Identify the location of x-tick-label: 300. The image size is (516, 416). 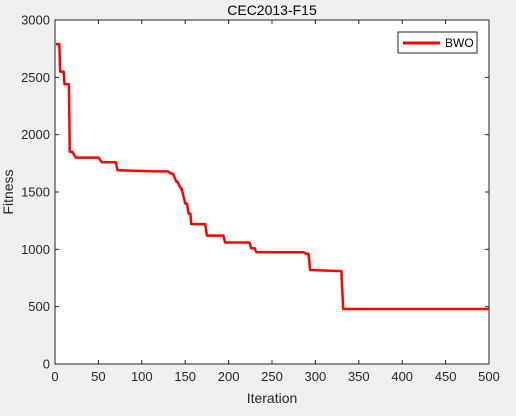
(316, 376).